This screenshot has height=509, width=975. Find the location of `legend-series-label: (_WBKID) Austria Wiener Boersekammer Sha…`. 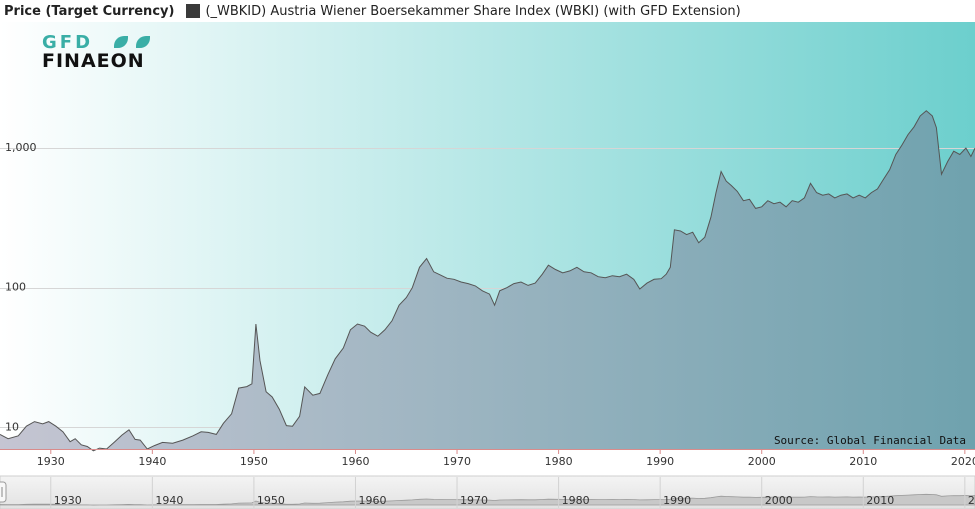

legend-series-label: (_WBKID) Austria Wiener Boersekammer Sha… is located at coordinates (473, 11).